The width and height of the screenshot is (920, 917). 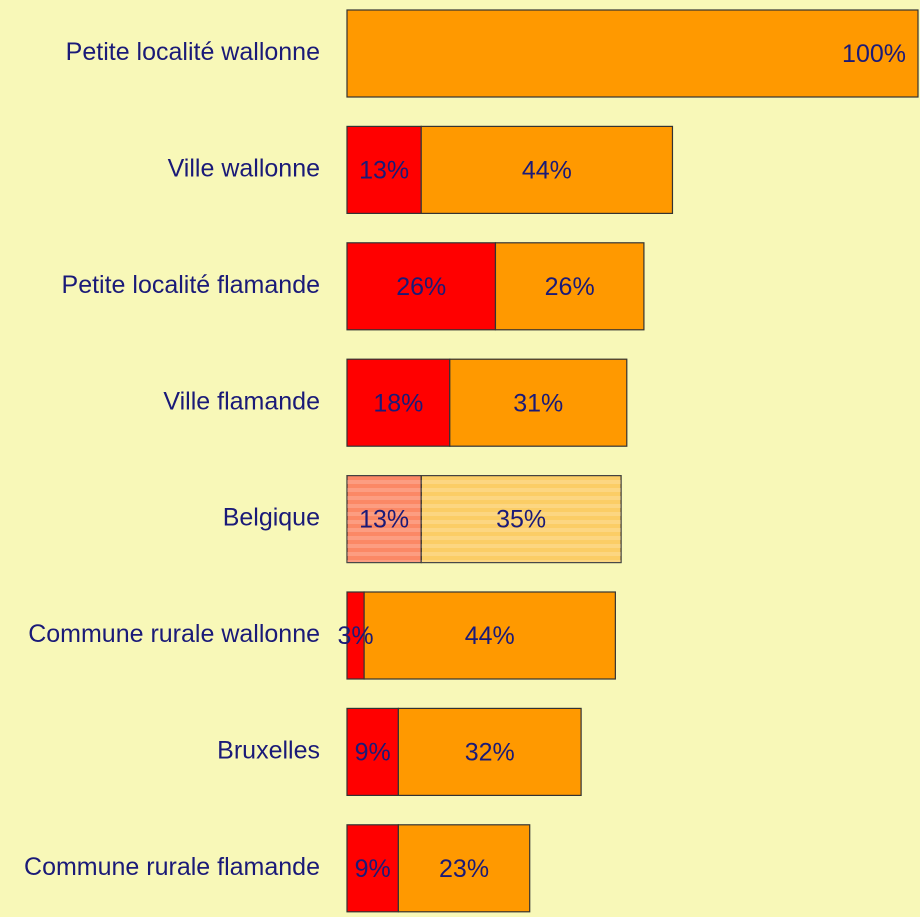 I want to click on value-label: 32%, so click(x=490, y=753).